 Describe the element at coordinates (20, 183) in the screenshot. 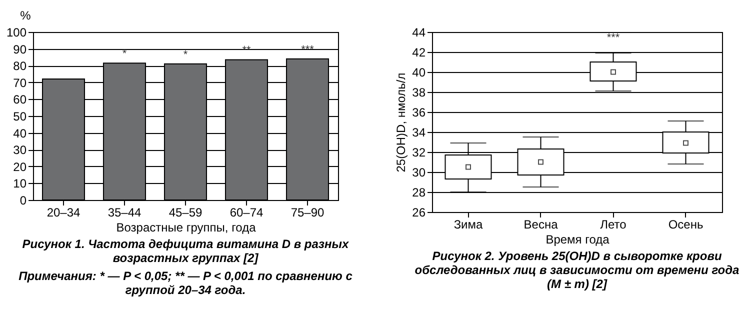

I see `y-tick-label: 10` at that location.